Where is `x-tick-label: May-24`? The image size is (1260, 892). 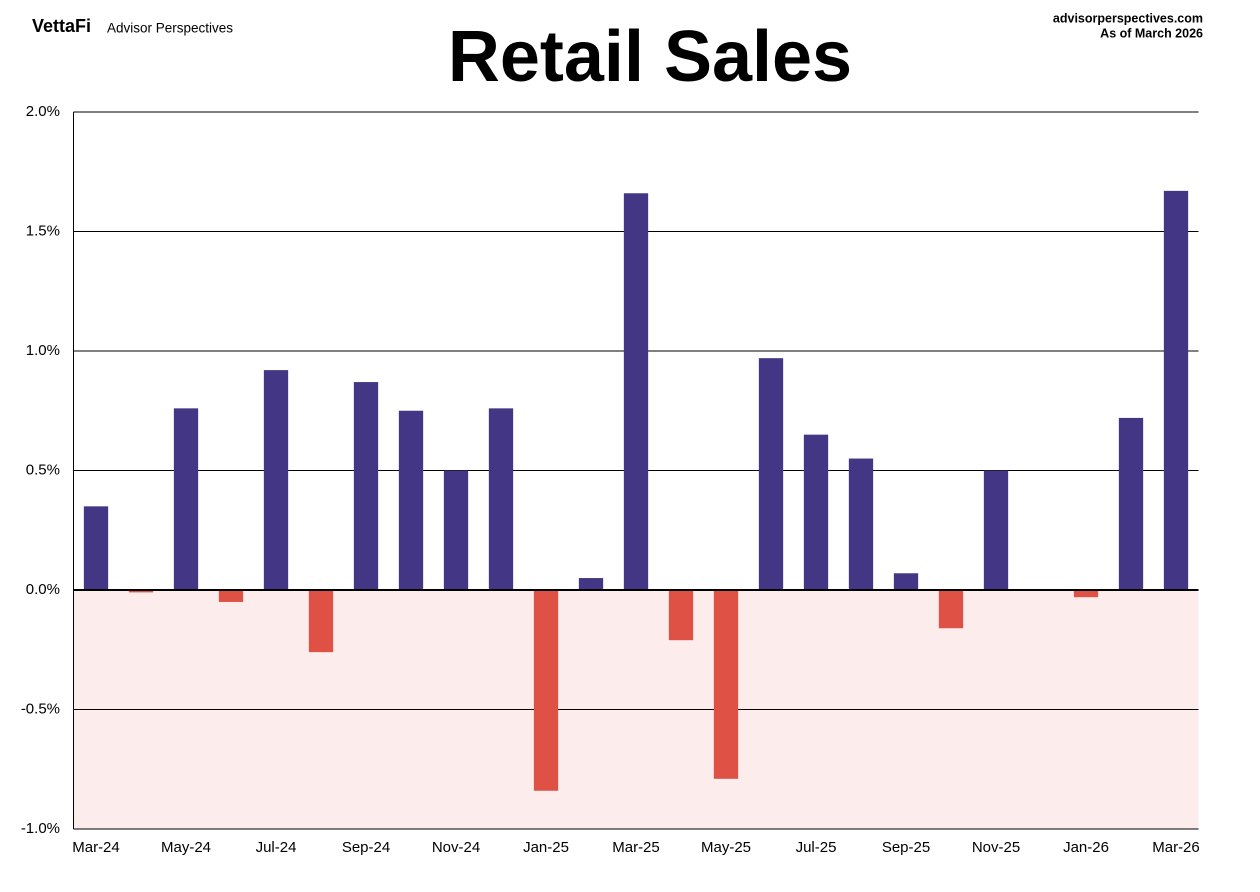
x-tick-label: May-24 is located at coordinates (186, 847).